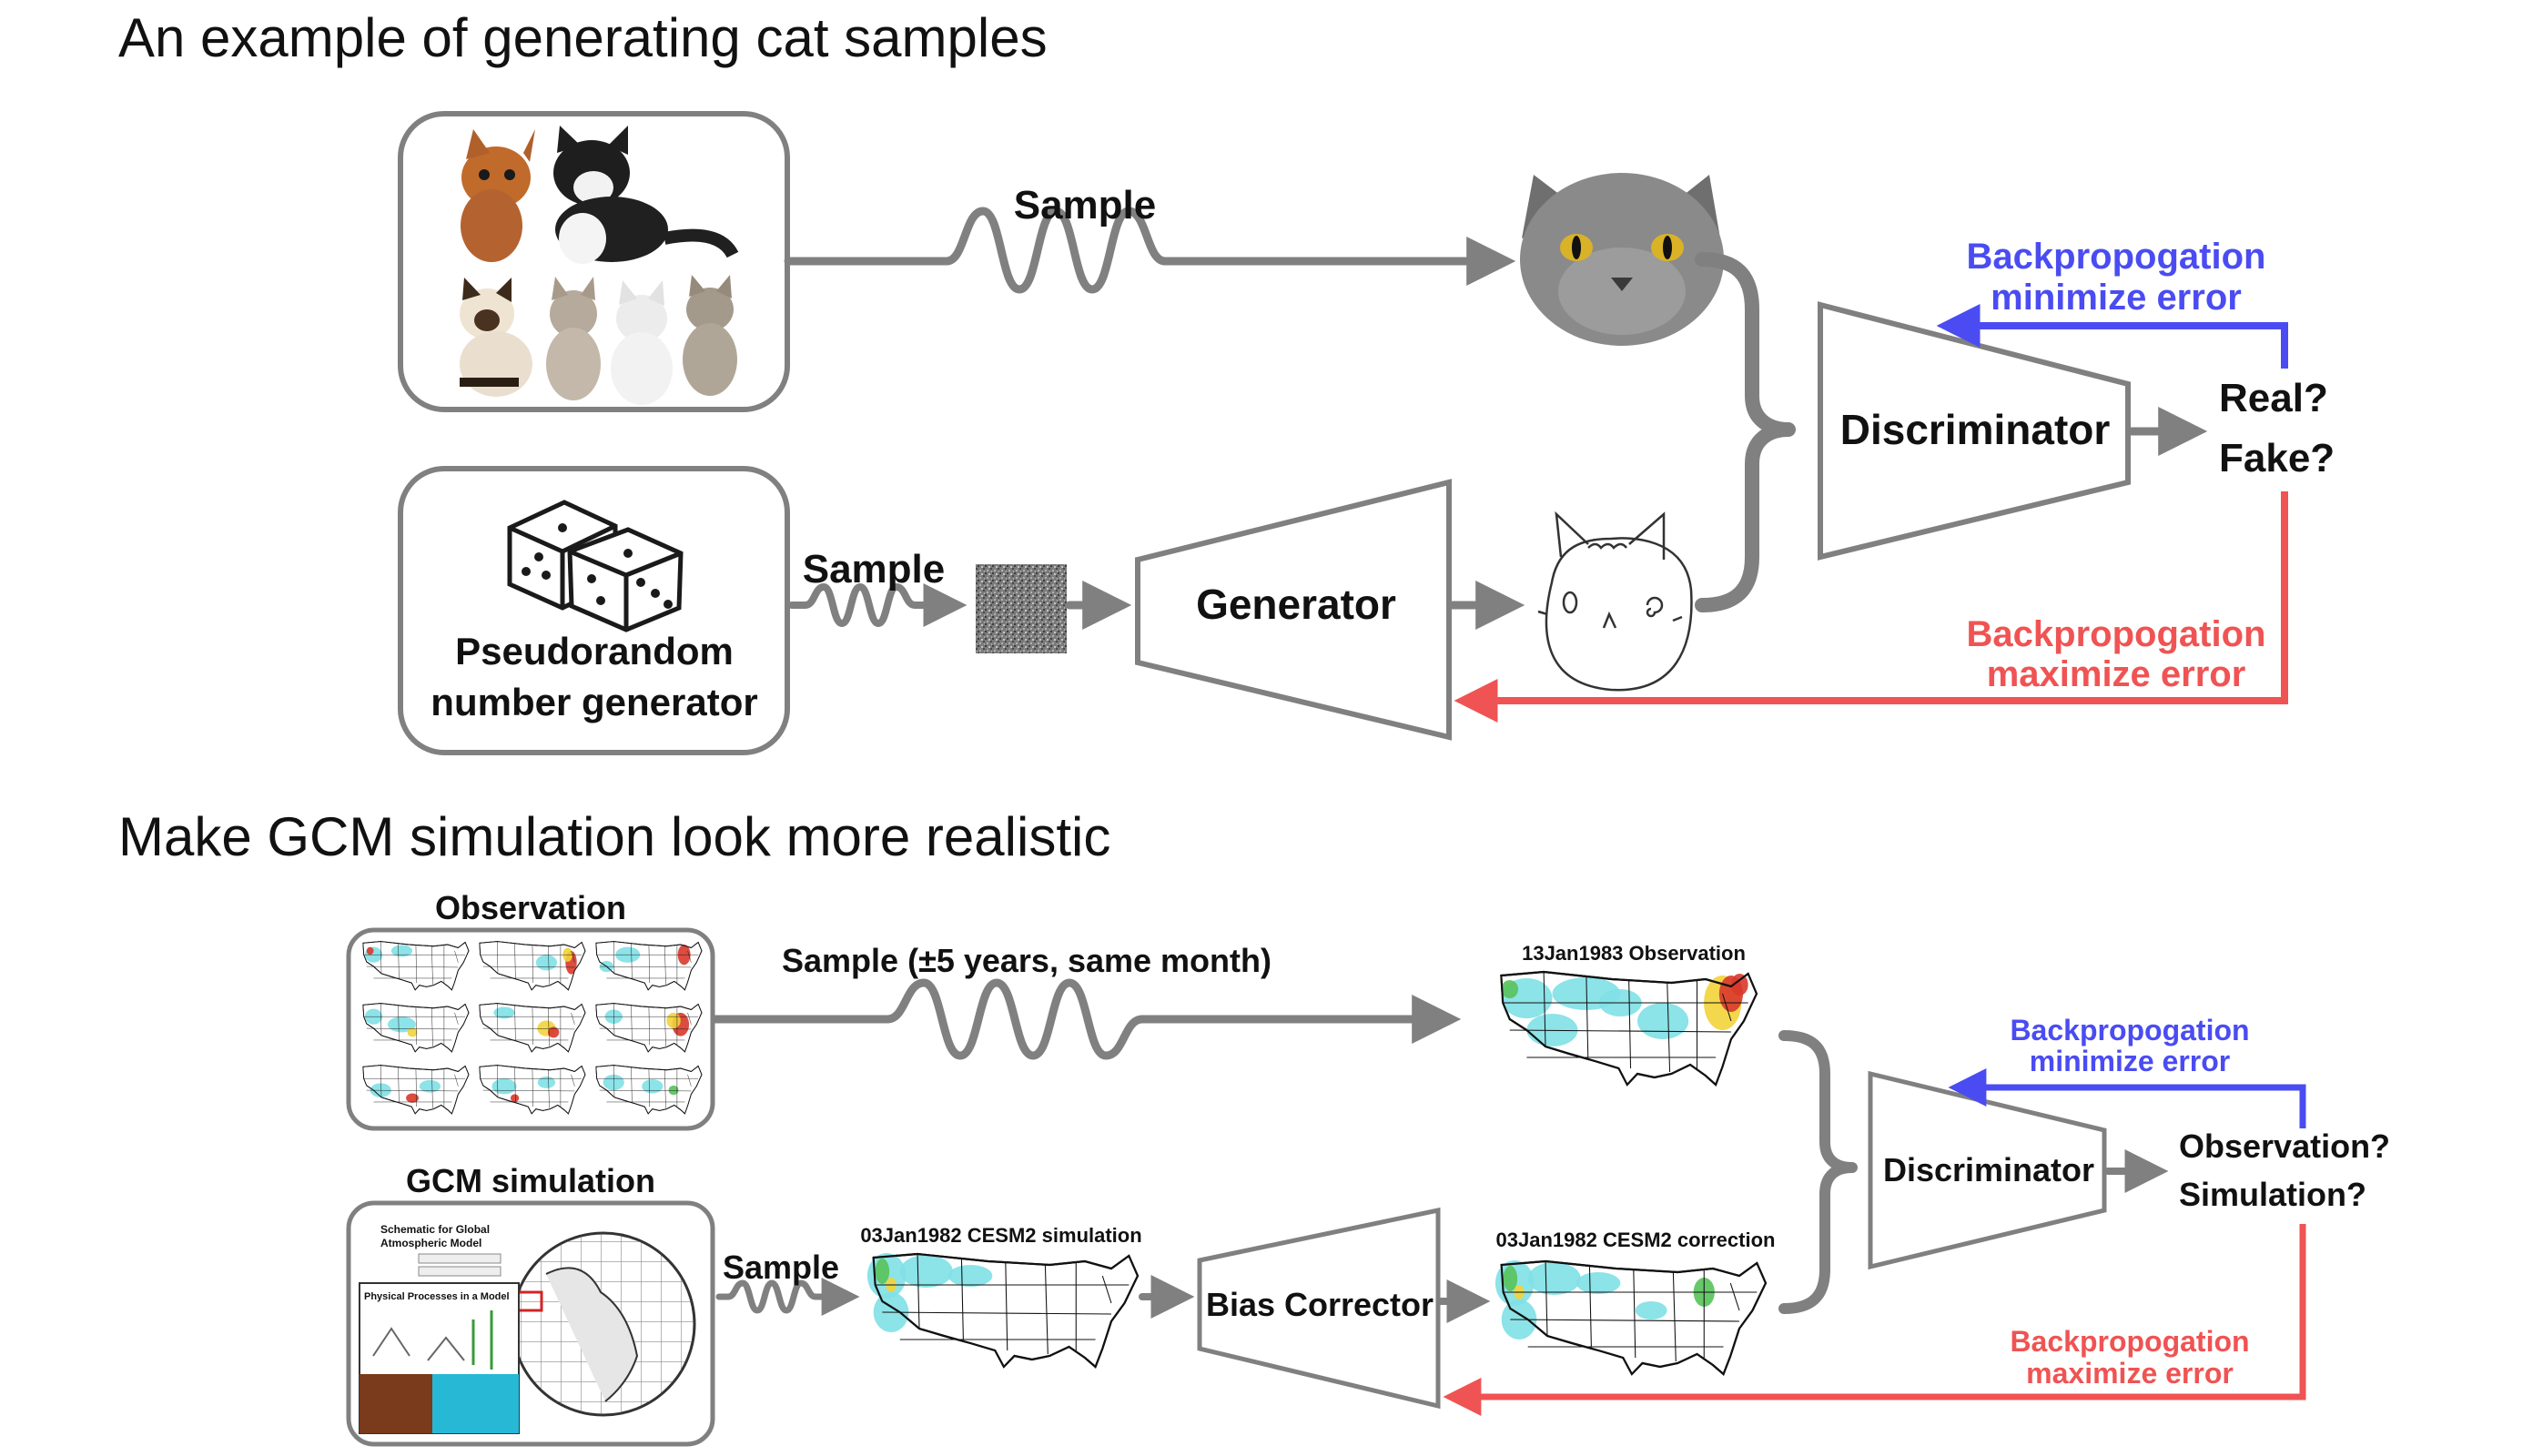  I want to click on top-title: An example of generating cat samples, so click(583, 38).